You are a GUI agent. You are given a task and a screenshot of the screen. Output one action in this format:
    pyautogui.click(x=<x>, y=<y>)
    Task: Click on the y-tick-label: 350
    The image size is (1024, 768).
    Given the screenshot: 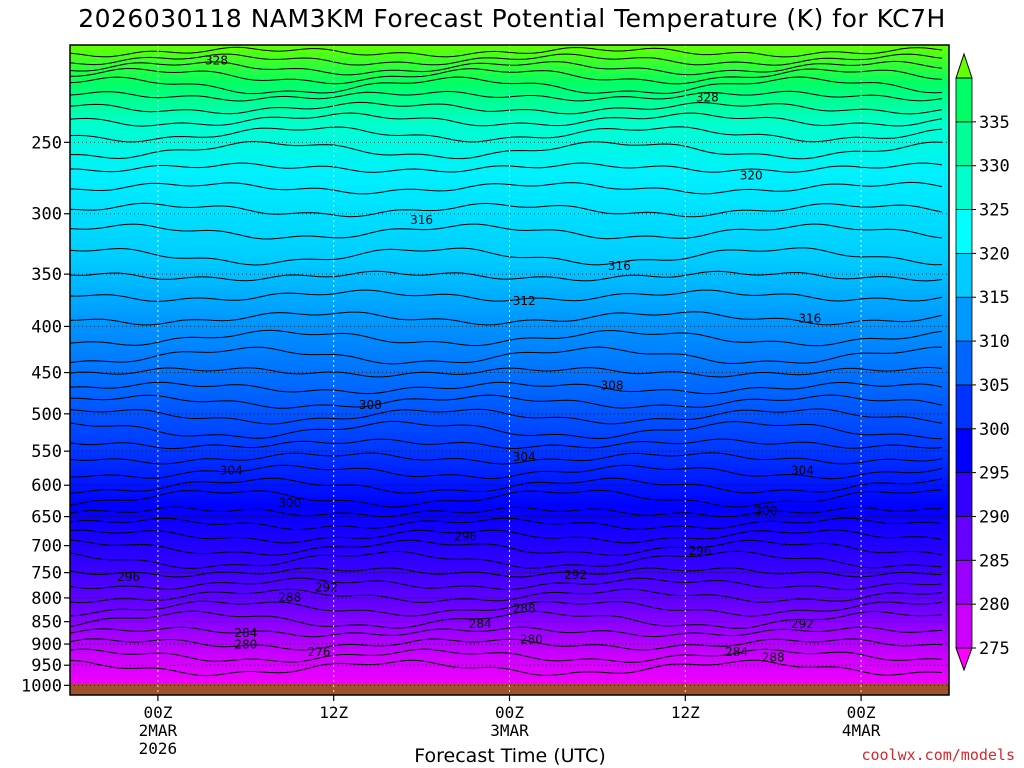 What is the action you would take?
    pyautogui.click(x=46, y=275)
    